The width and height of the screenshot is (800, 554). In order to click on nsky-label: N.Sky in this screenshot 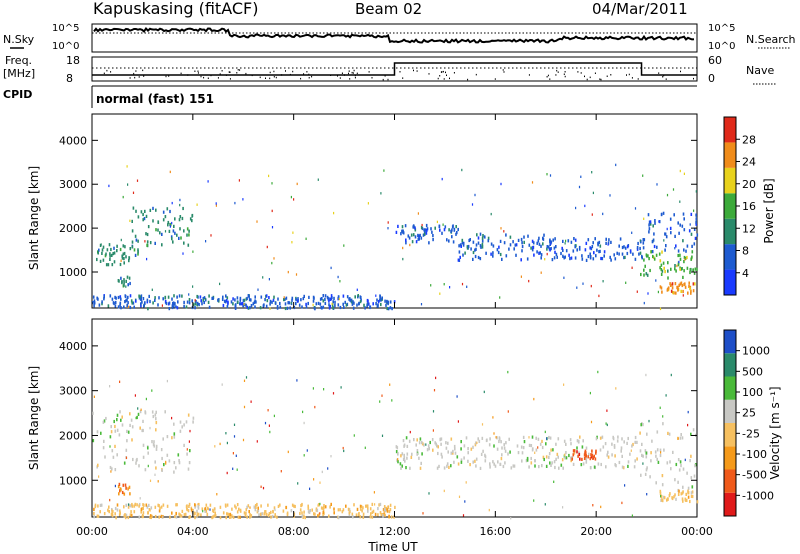, I will do `click(19, 39)`.